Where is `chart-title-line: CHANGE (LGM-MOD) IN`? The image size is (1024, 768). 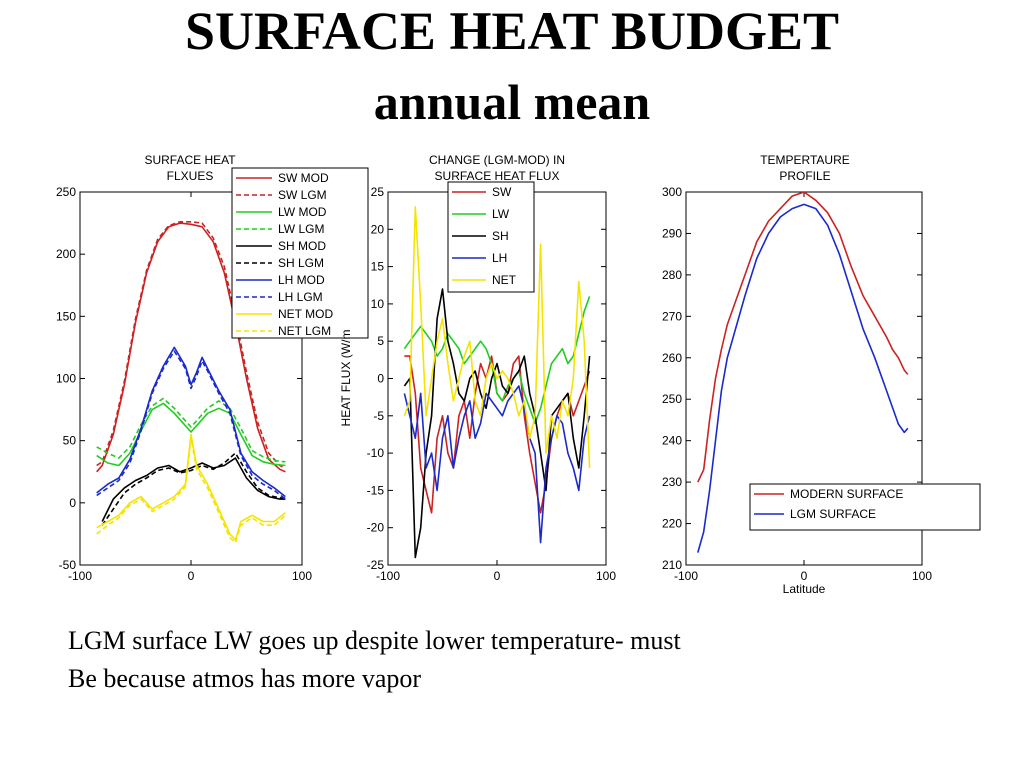
chart-title-line: CHANGE (LGM-MOD) IN is located at coordinates (497, 160).